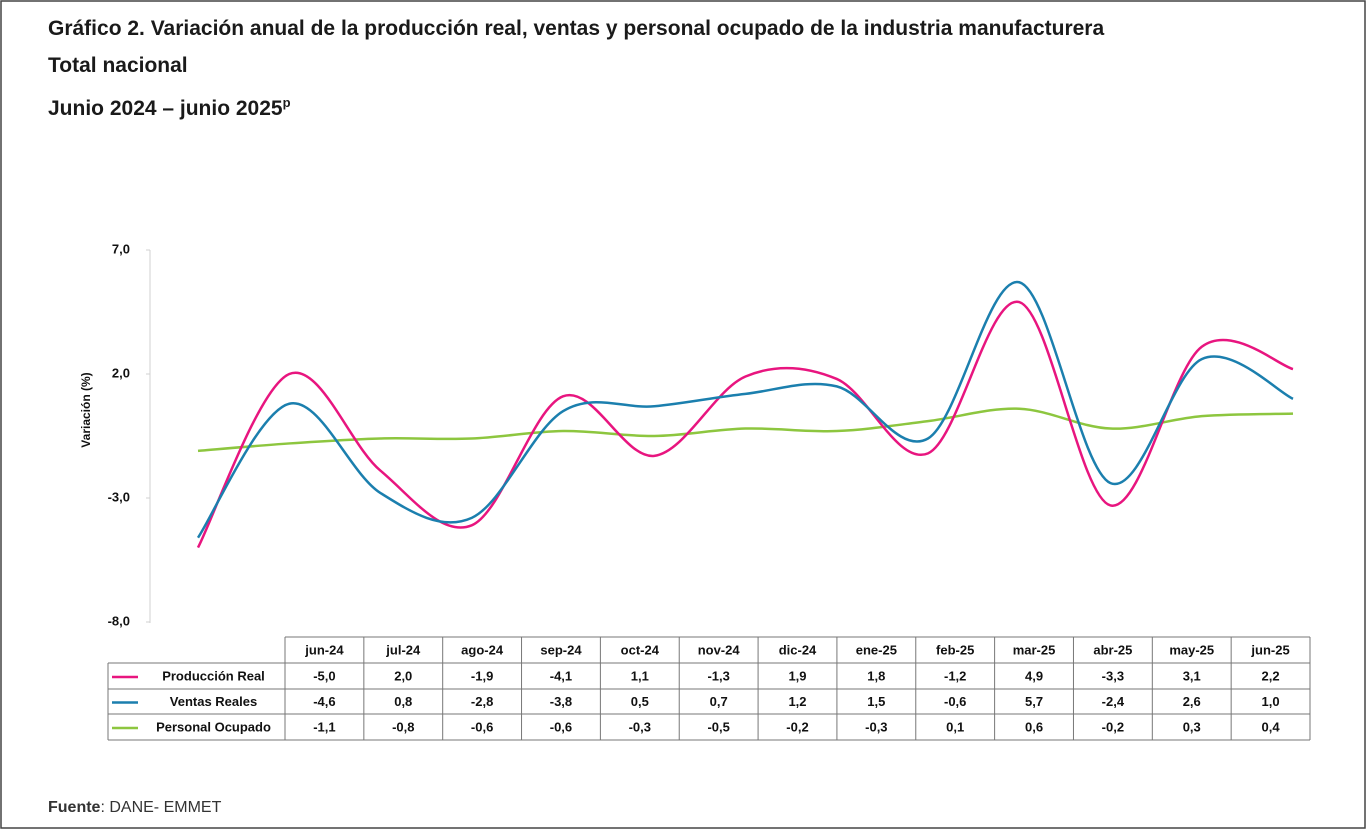  What do you see at coordinates (640, 649) in the screenshot?
I see `x-tick-label: oct-24` at bounding box center [640, 649].